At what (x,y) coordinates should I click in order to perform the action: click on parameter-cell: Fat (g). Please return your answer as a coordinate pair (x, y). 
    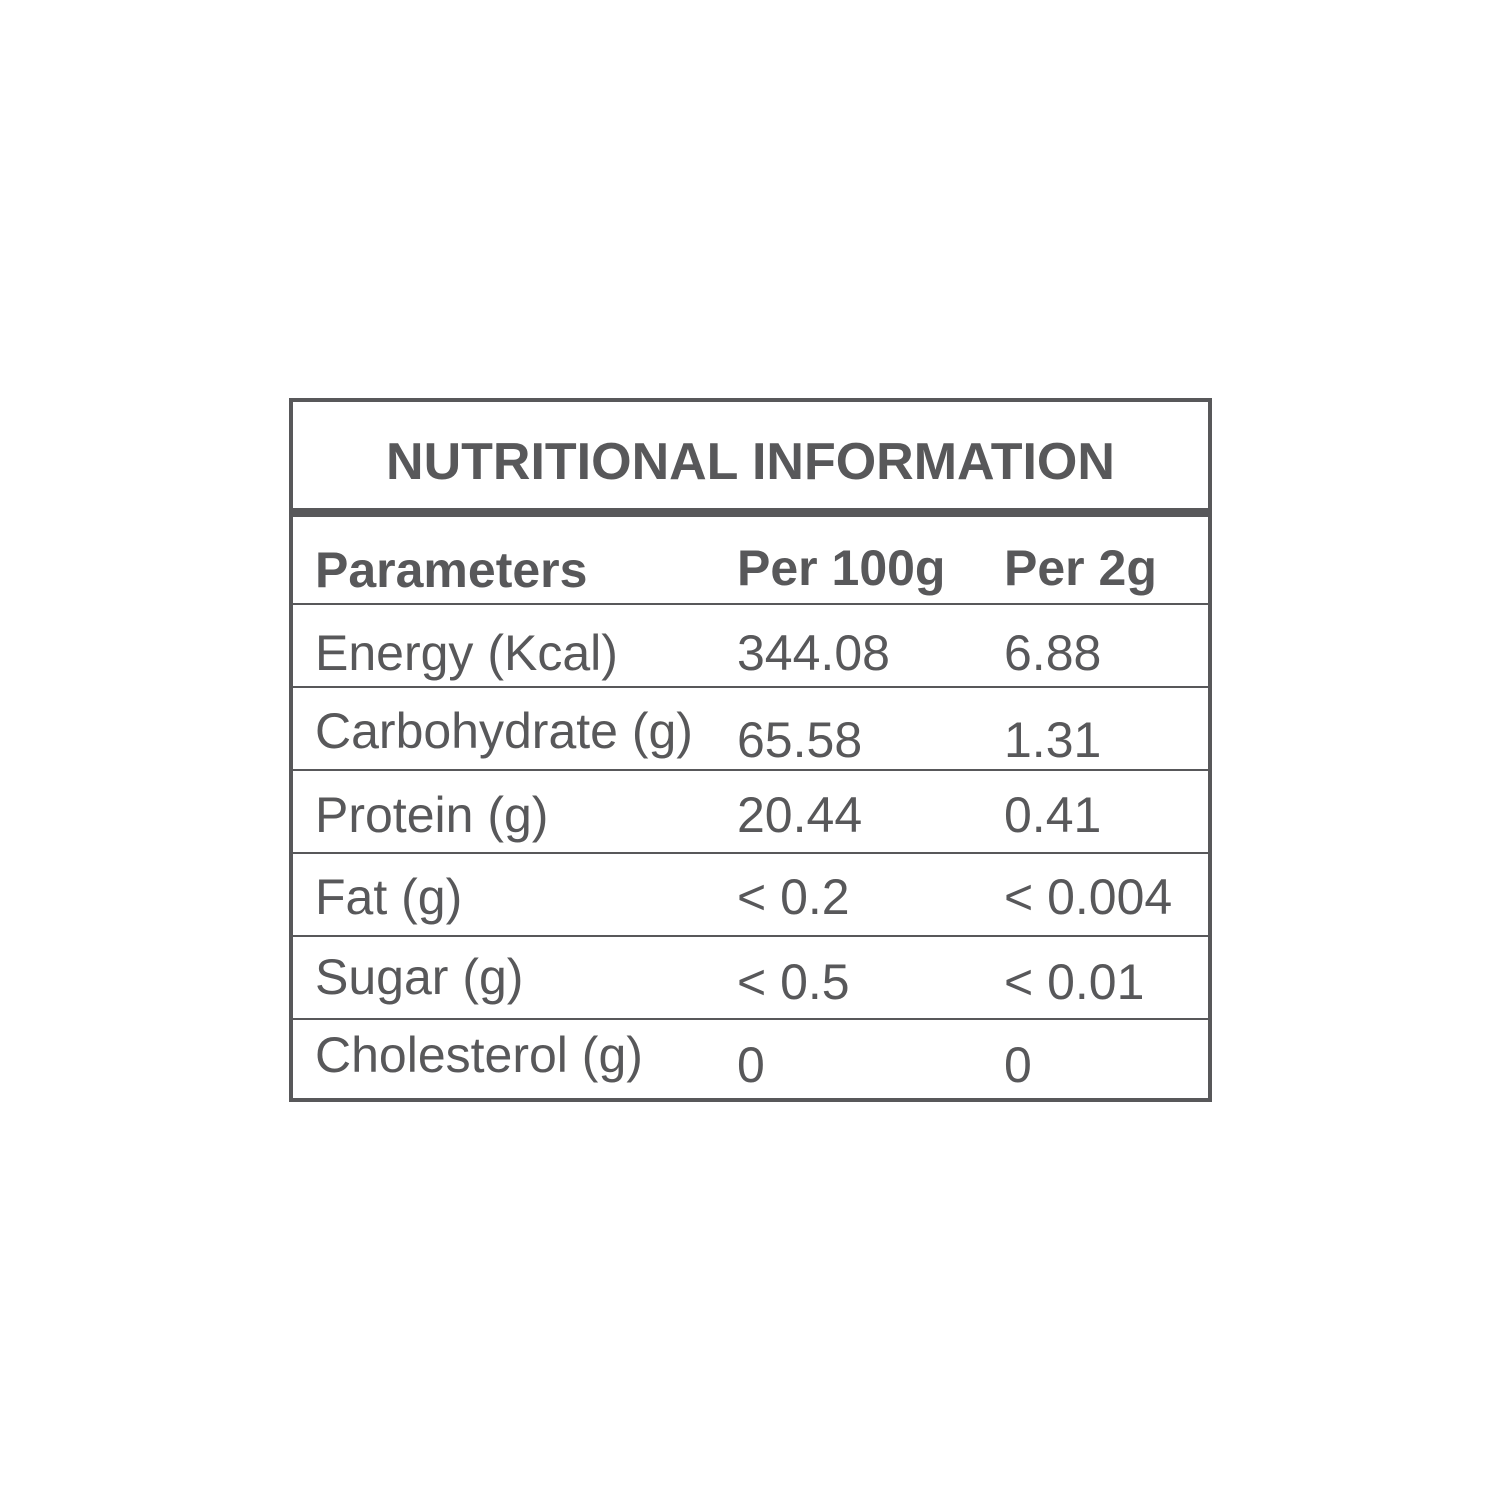
    Looking at the image, I should click on (389, 897).